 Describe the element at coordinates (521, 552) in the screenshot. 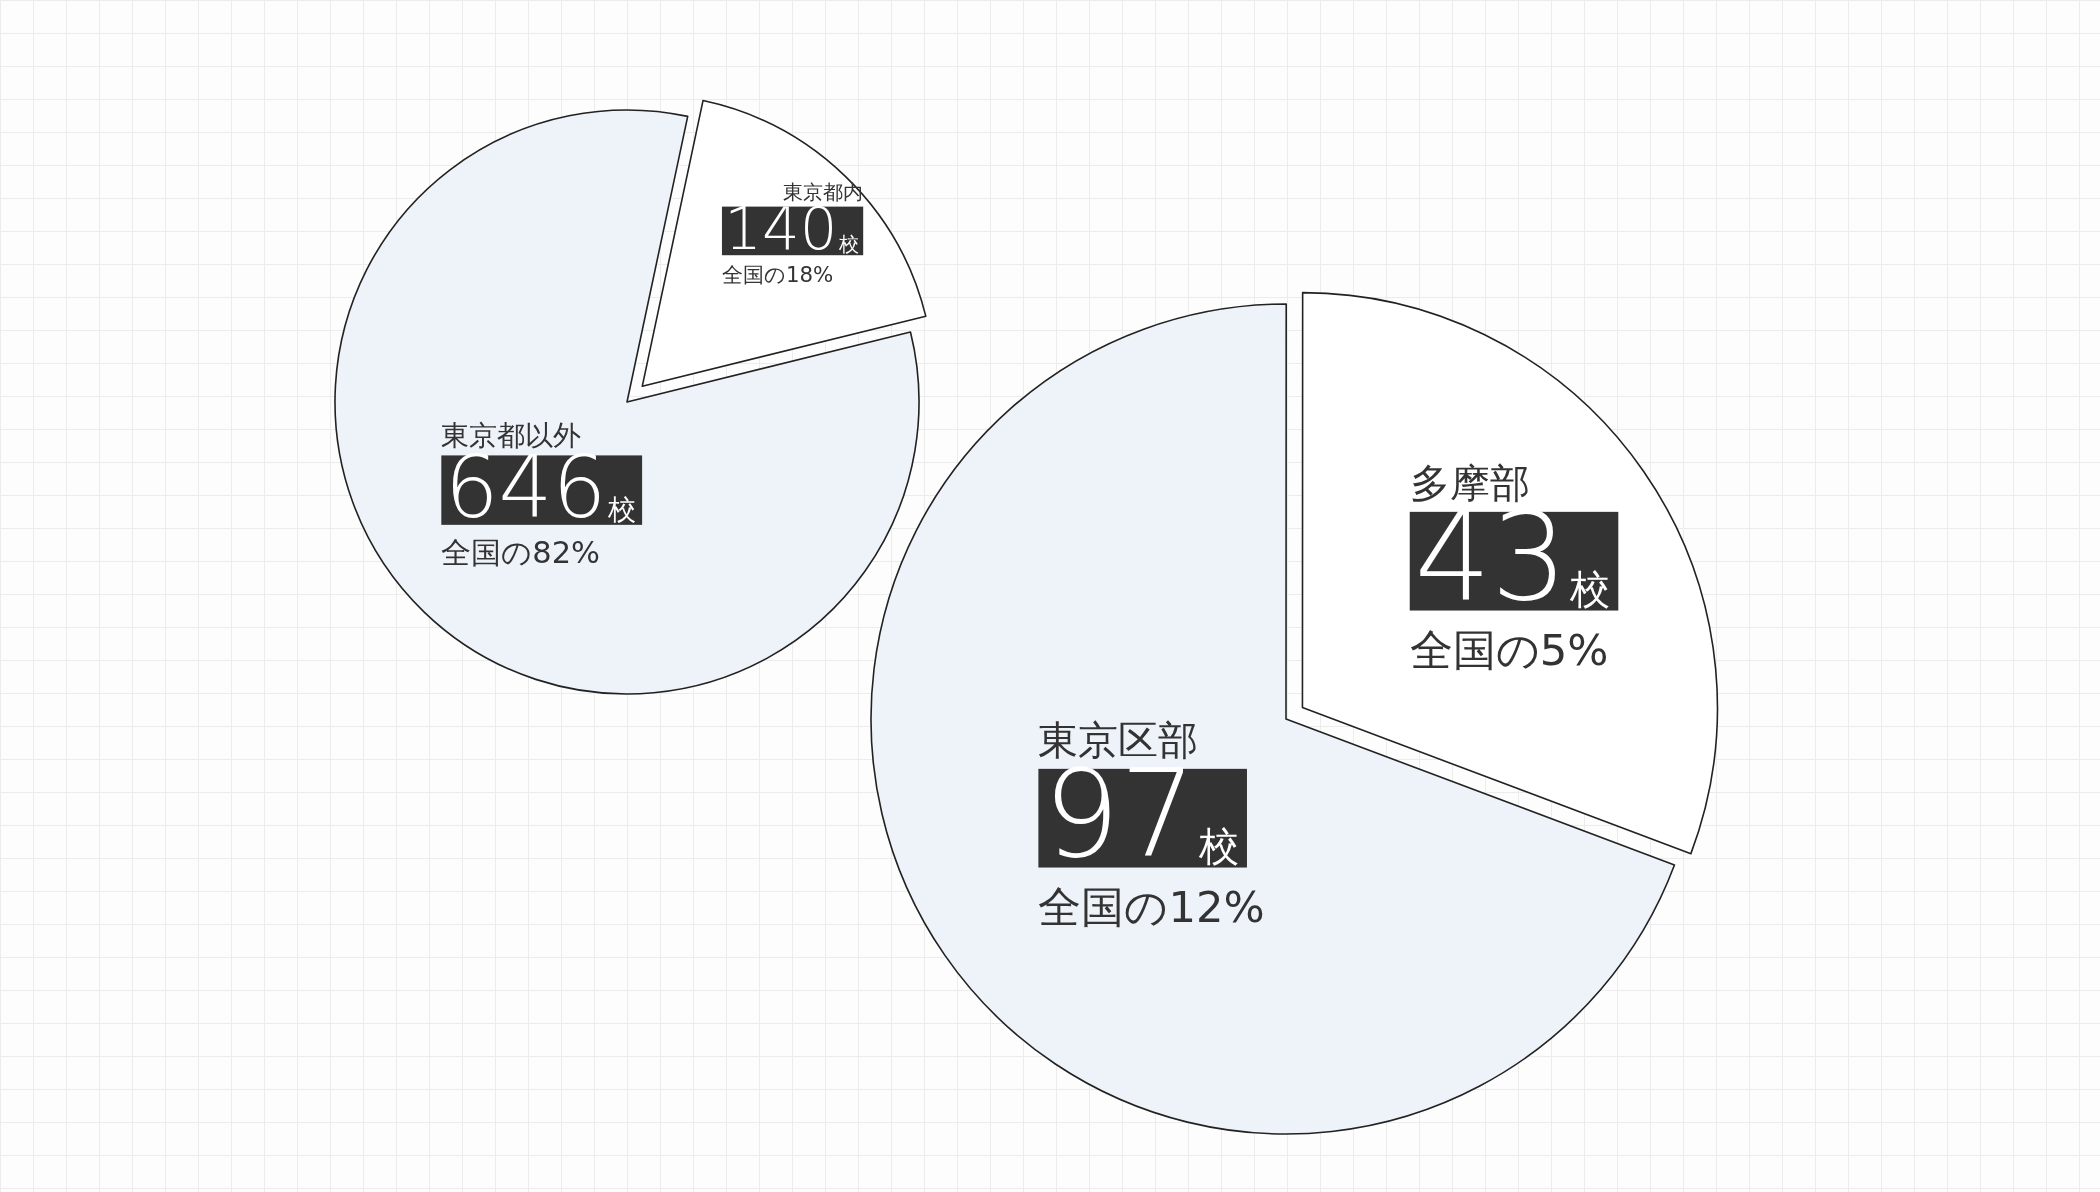

I see `text: 全国の82%` at that location.